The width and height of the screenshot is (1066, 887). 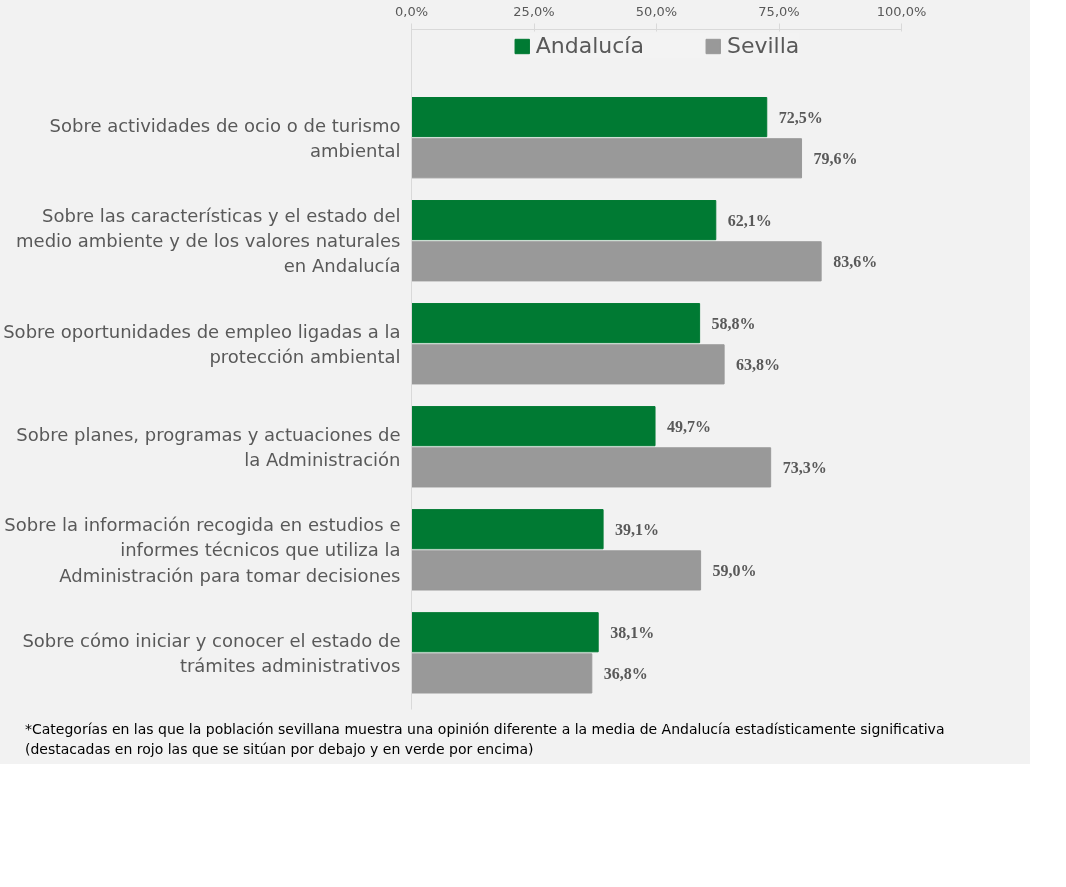 I want to click on data-label: 36,8%, so click(x=625, y=673).